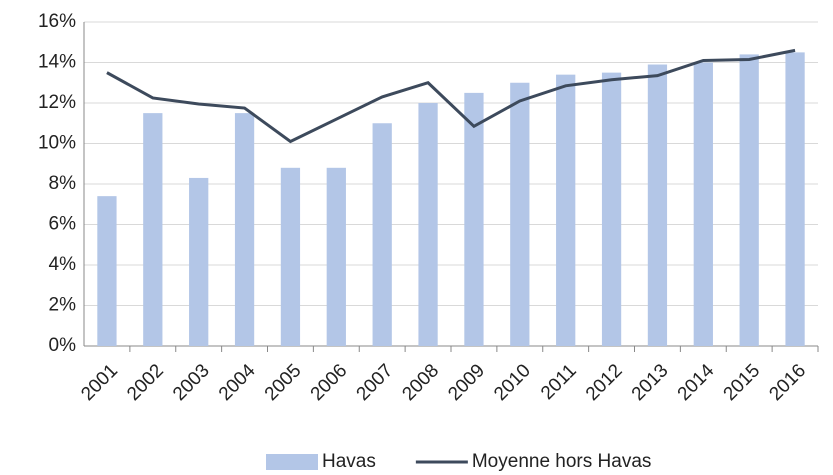 Image resolution: width=833 pixels, height=475 pixels. I want to click on x-tick-label: 2011, so click(559, 382).